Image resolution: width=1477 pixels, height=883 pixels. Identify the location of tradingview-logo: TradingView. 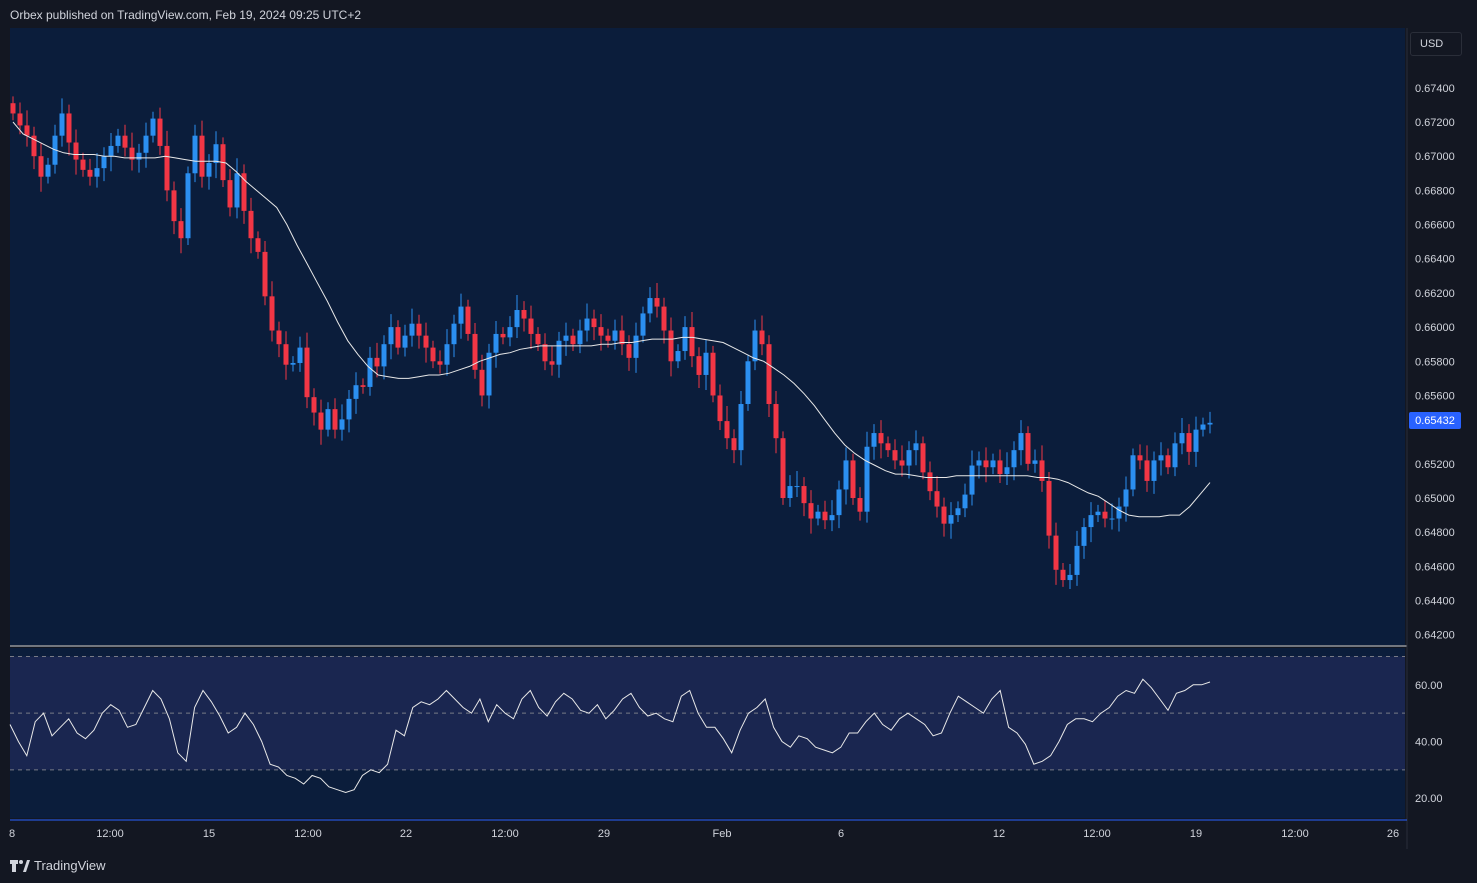
(58, 865).